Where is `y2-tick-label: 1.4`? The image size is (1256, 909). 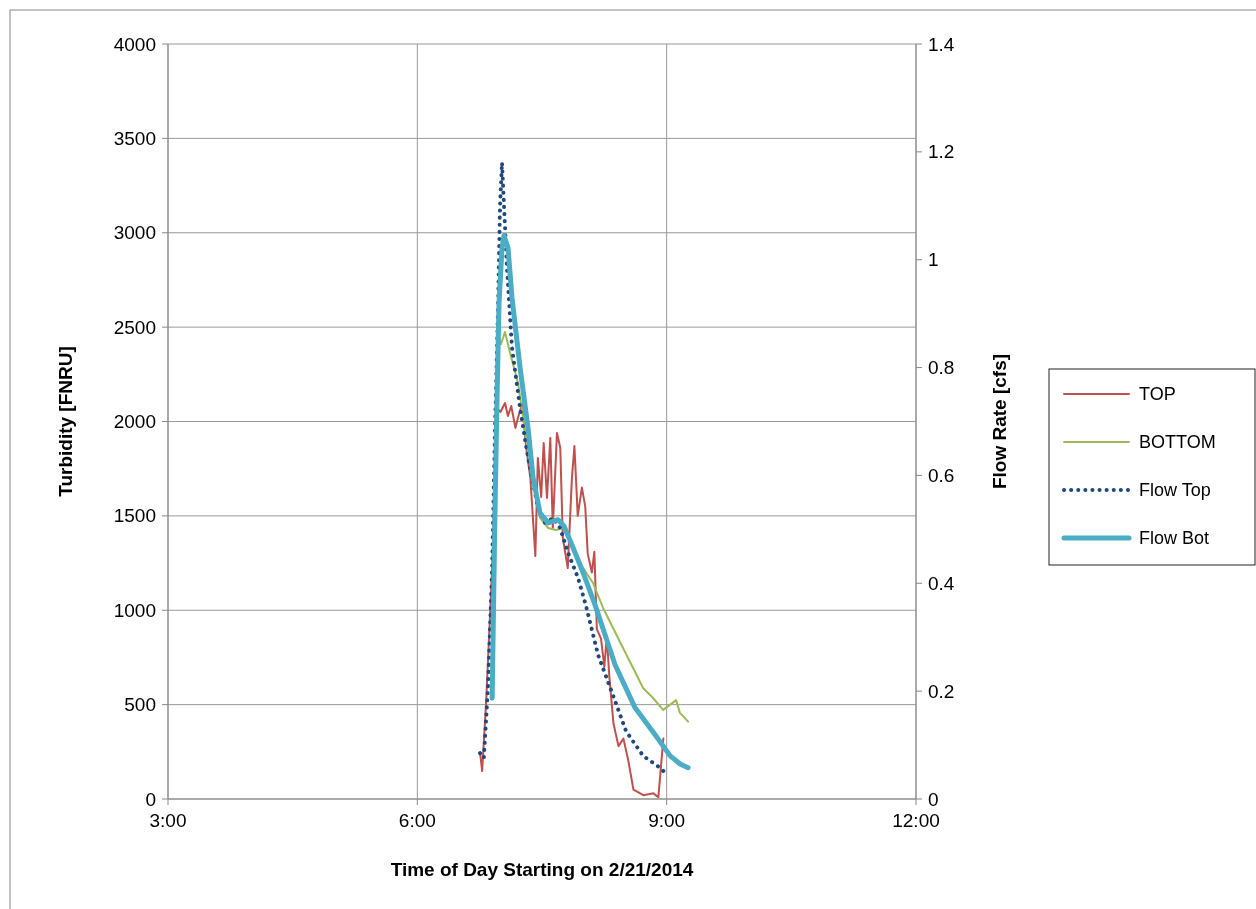 y2-tick-label: 1.4 is located at coordinates (941, 44).